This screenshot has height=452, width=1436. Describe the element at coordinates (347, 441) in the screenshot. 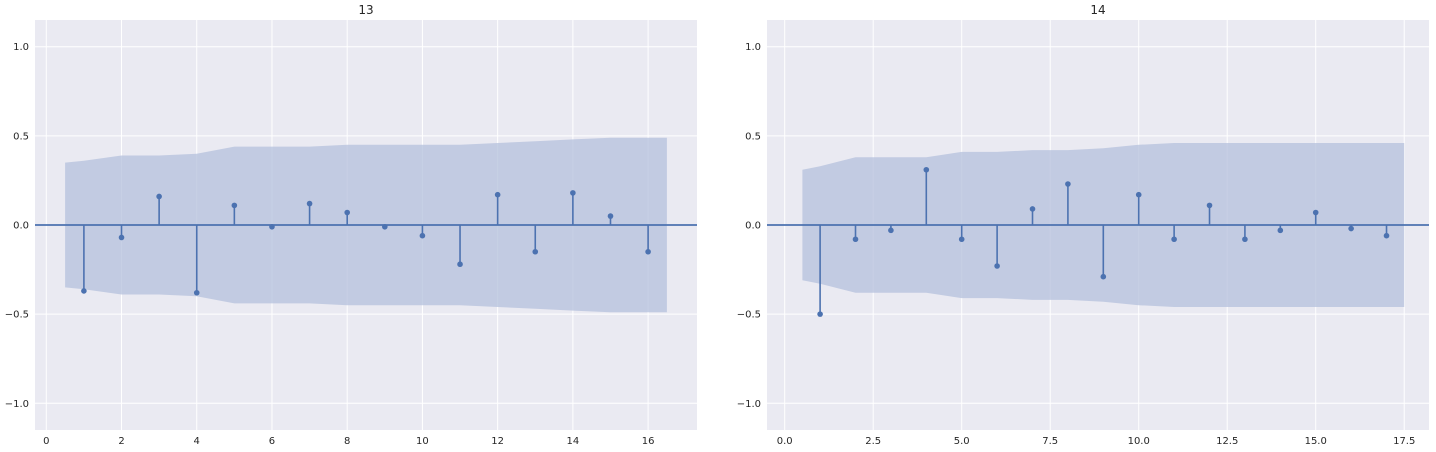

I see `x-tick-label: 8` at that location.